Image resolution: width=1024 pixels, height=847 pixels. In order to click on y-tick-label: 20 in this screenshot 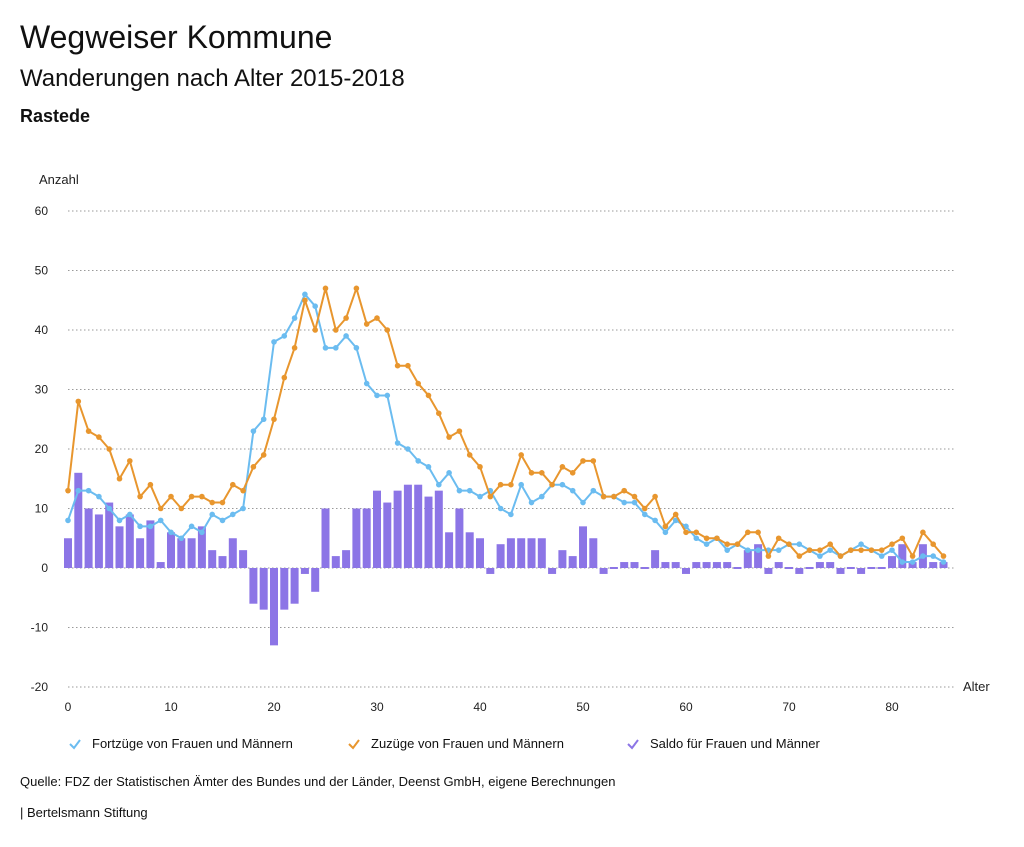, I will do `click(42, 449)`.